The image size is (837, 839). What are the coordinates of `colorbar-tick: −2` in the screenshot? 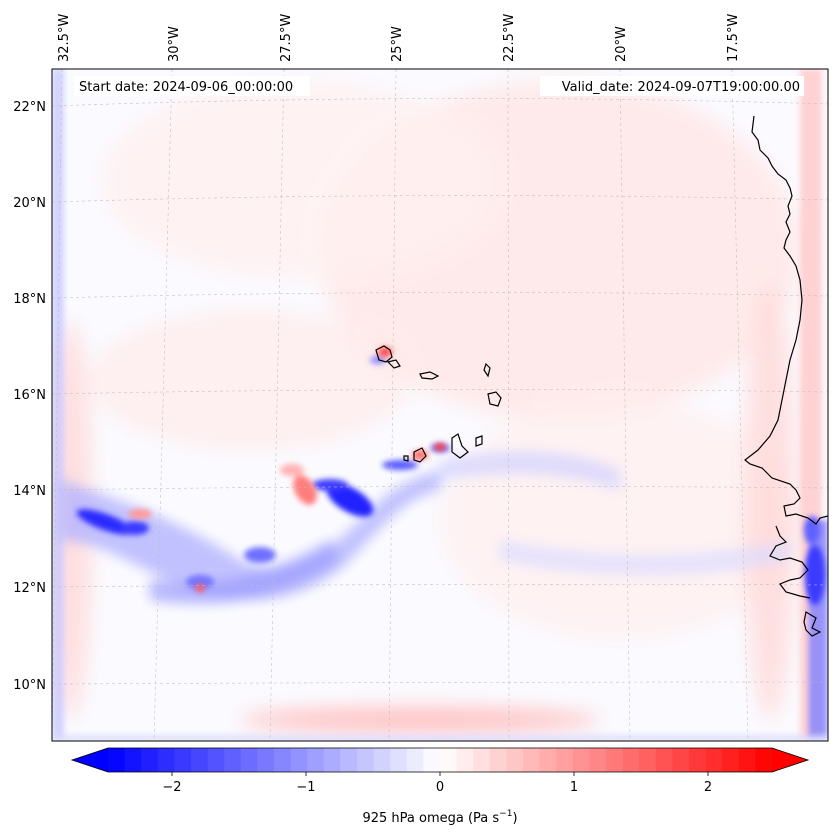 It's located at (171, 787).